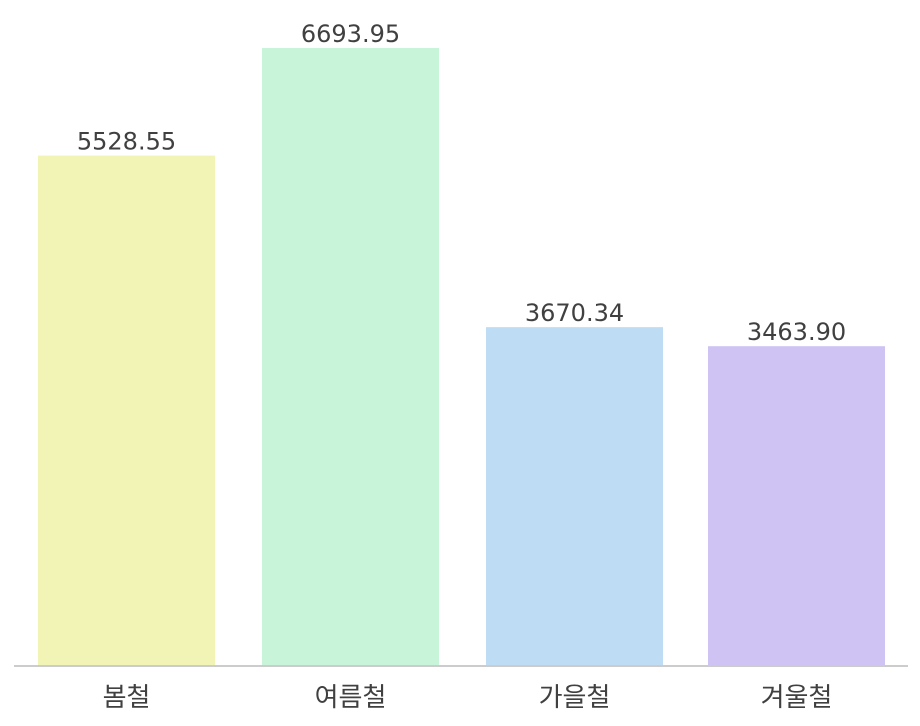 The image size is (920, 726). Describe the element at coordinates (574, 313) in the screenshot. I see `value-label-3: 3670.34` at that location.